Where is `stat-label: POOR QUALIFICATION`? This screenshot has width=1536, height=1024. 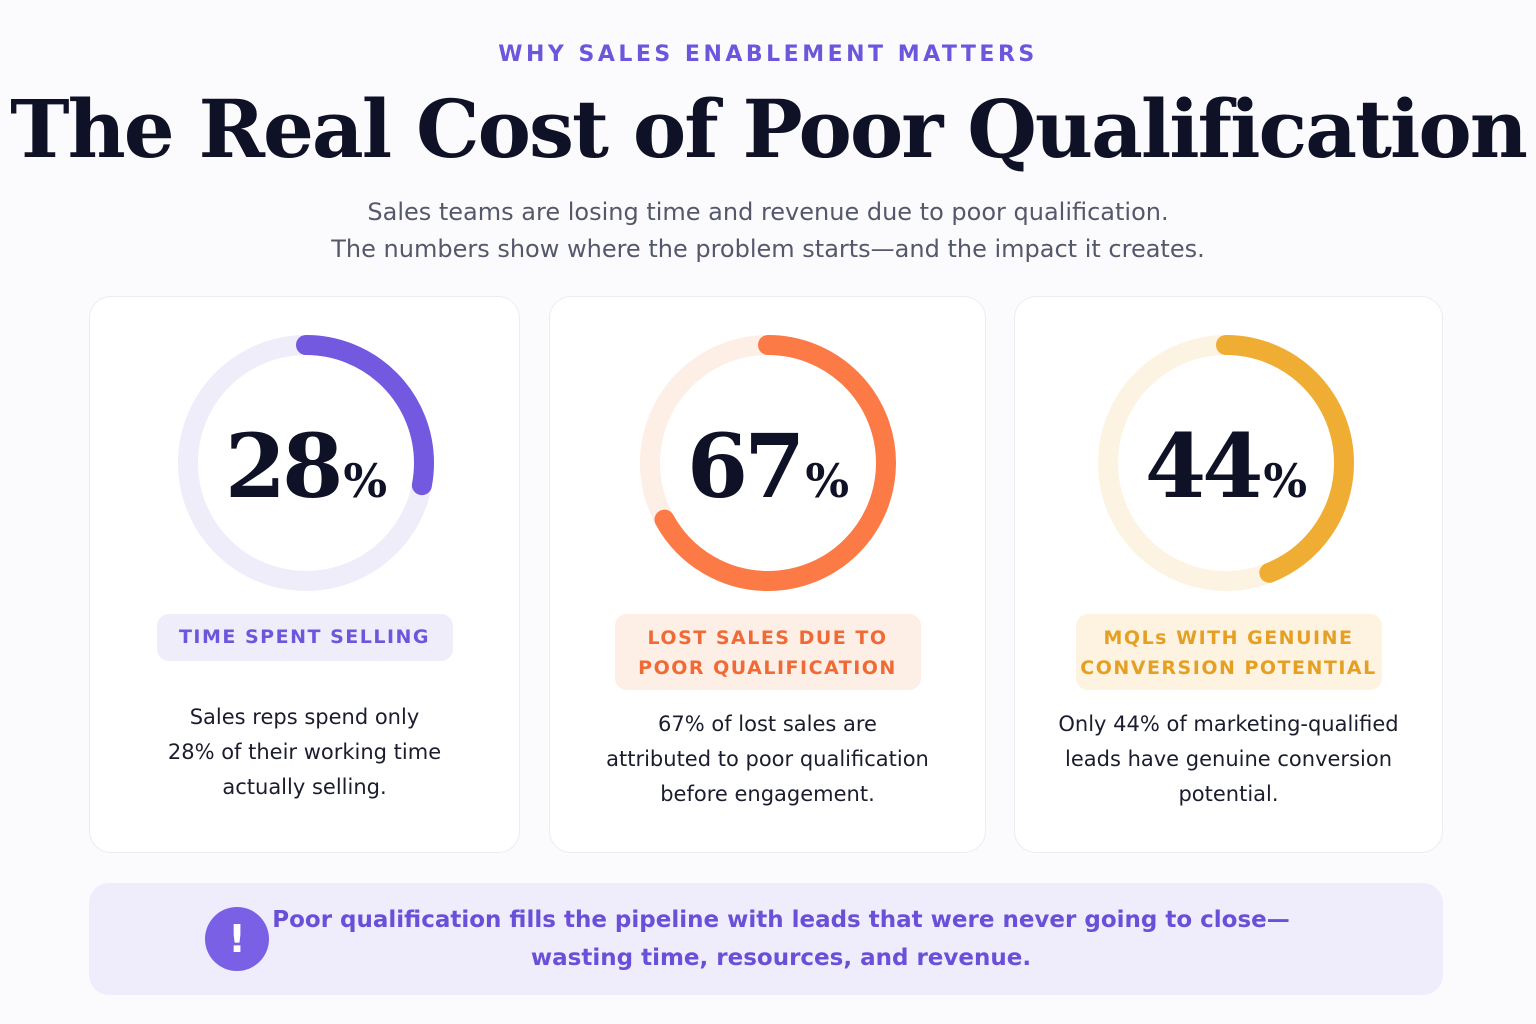
stat-label: POOR QUALIFICATION is located at coordinates (767, 668).